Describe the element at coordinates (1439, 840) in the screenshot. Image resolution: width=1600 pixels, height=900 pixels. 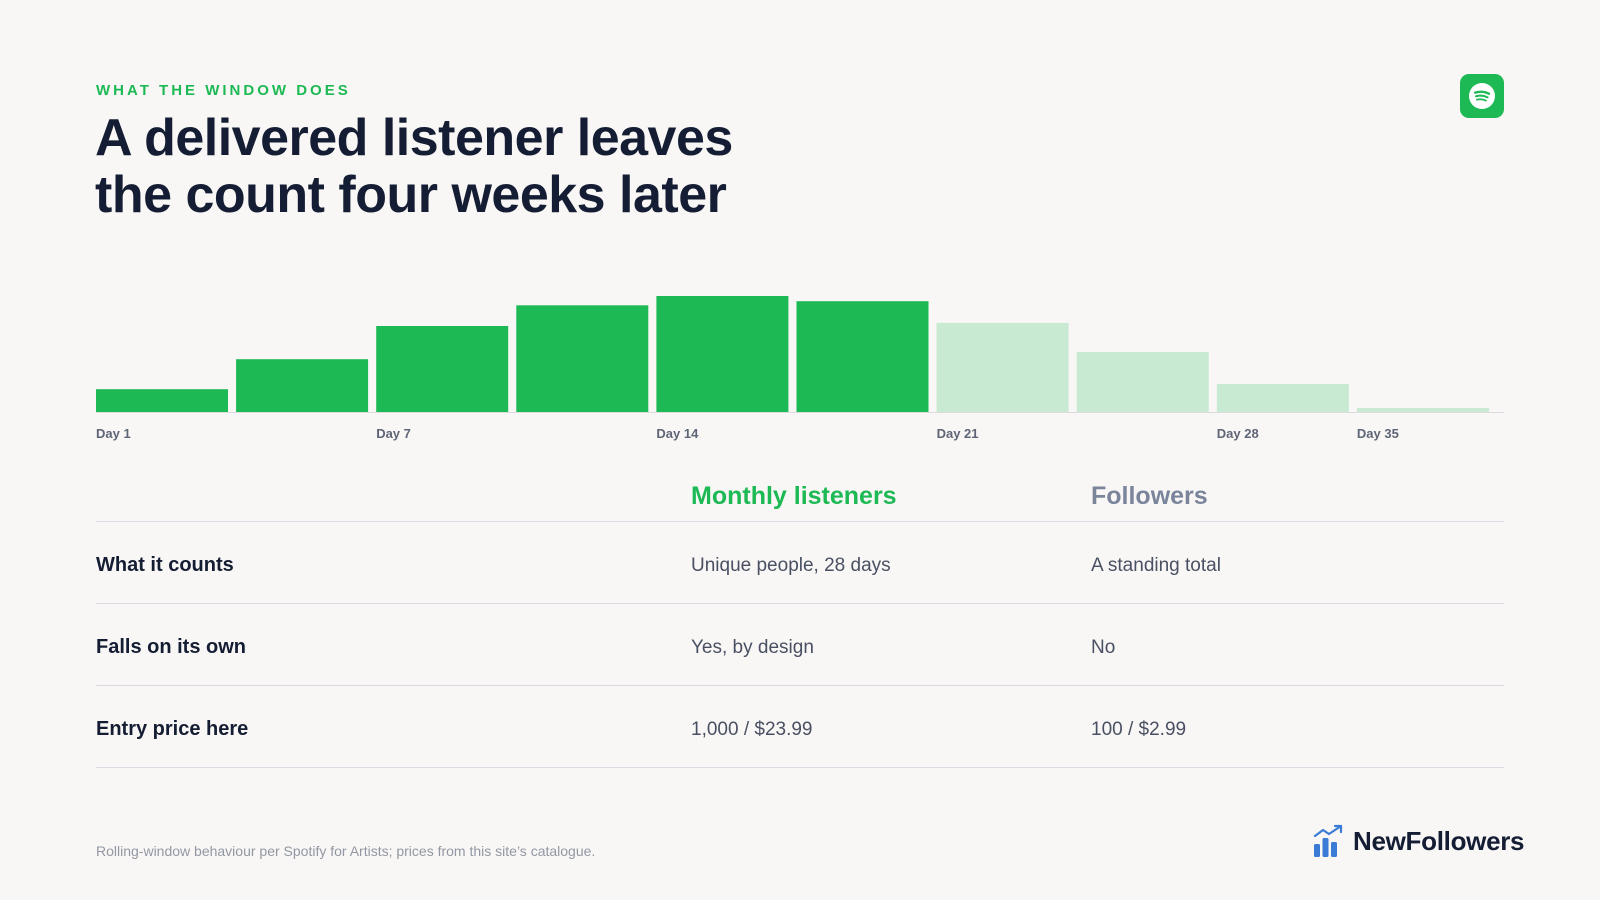
I see `logo-text: NewFollowers` at that location.